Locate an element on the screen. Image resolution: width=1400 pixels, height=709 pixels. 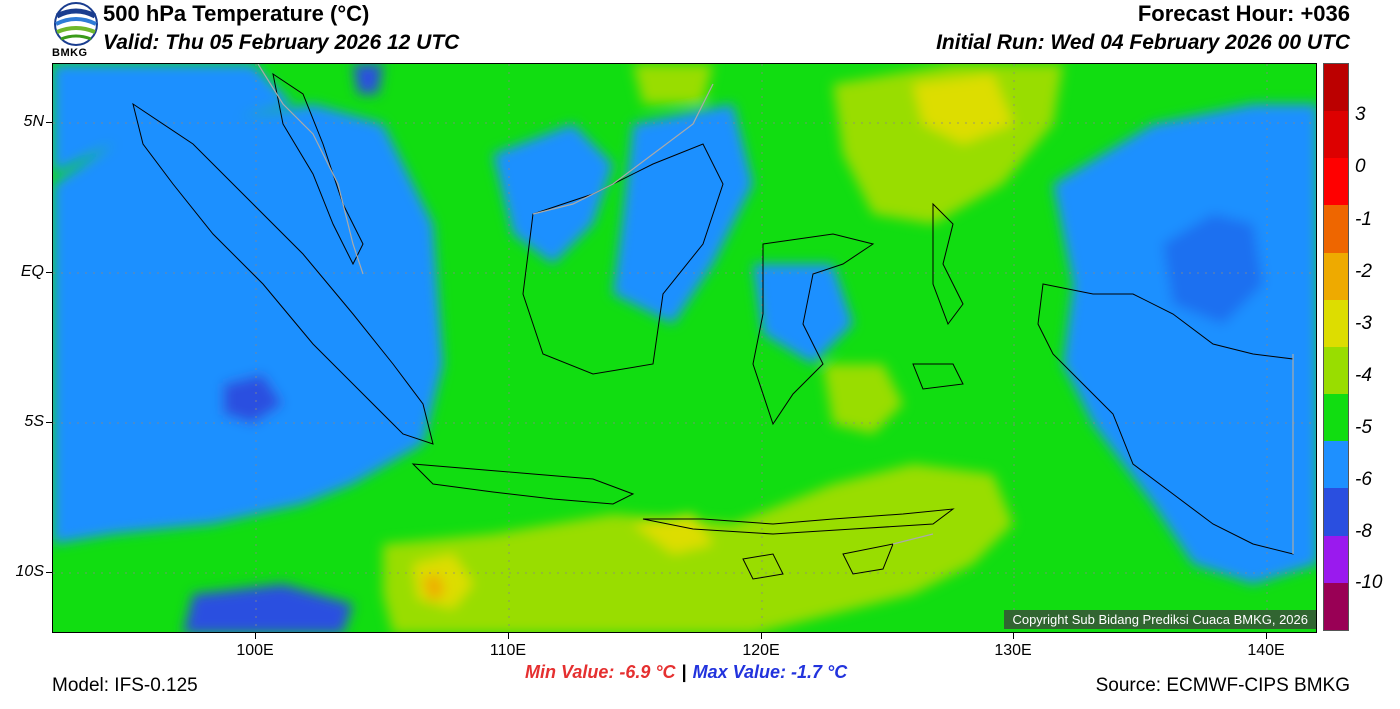
colorbar-label: -5 is located at coordinates (1363, 427).